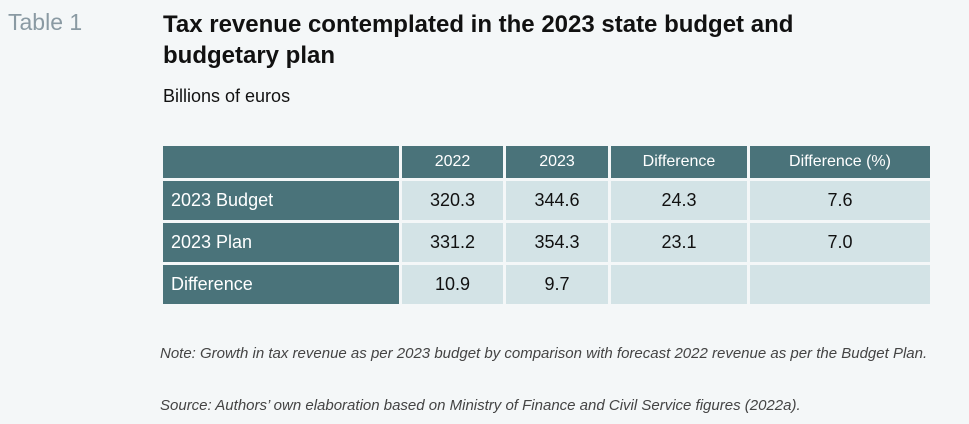 This screenshot has width=969, height=424. I want to click on cell-budget-2023: 344.6, so click(557, 200).